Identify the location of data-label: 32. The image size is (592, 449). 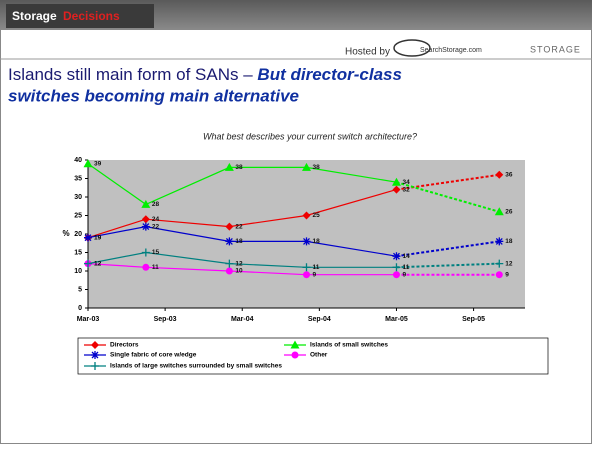
(406, 189).